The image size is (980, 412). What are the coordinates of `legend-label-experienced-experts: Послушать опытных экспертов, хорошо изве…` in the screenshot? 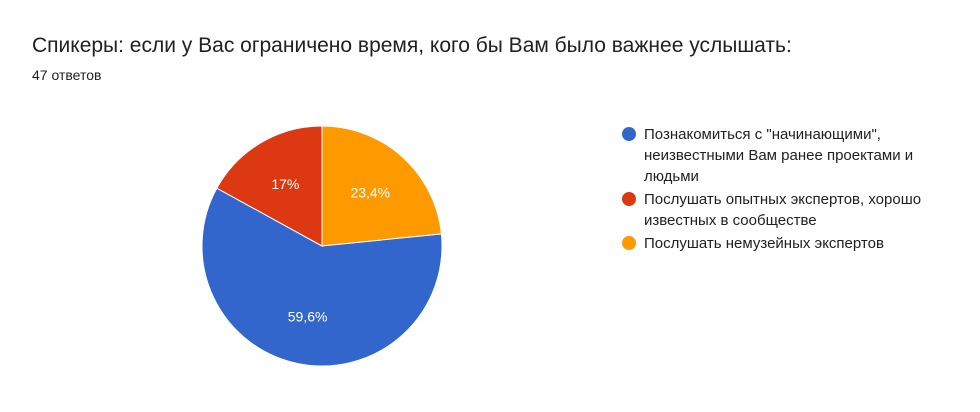 It's located at (783, 210).